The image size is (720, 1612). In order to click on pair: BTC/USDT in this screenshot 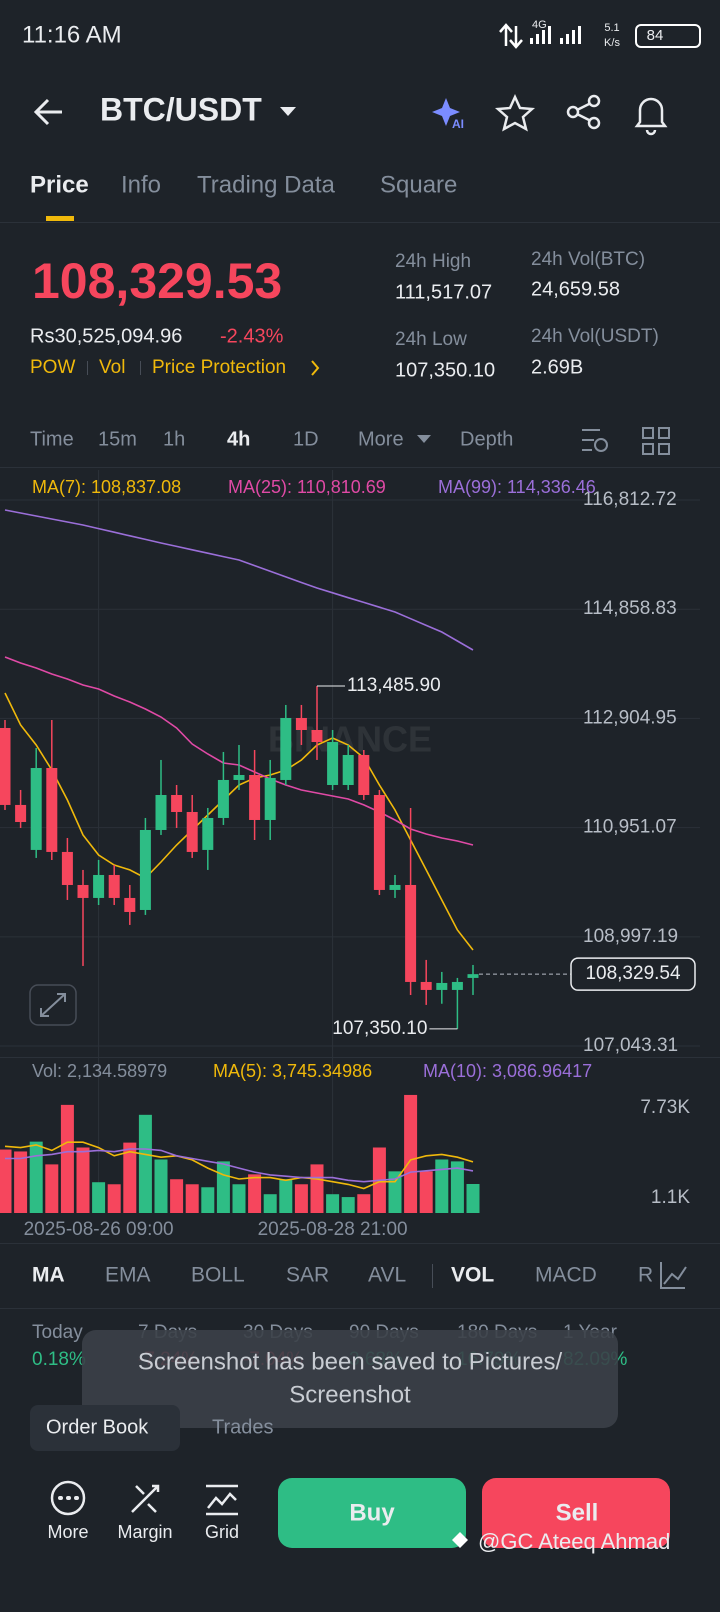, I will do `click(181, 109)`.